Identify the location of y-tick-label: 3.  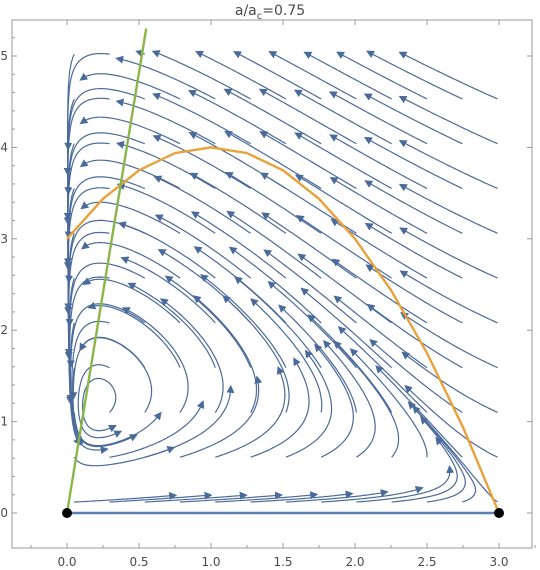
(4, 239).